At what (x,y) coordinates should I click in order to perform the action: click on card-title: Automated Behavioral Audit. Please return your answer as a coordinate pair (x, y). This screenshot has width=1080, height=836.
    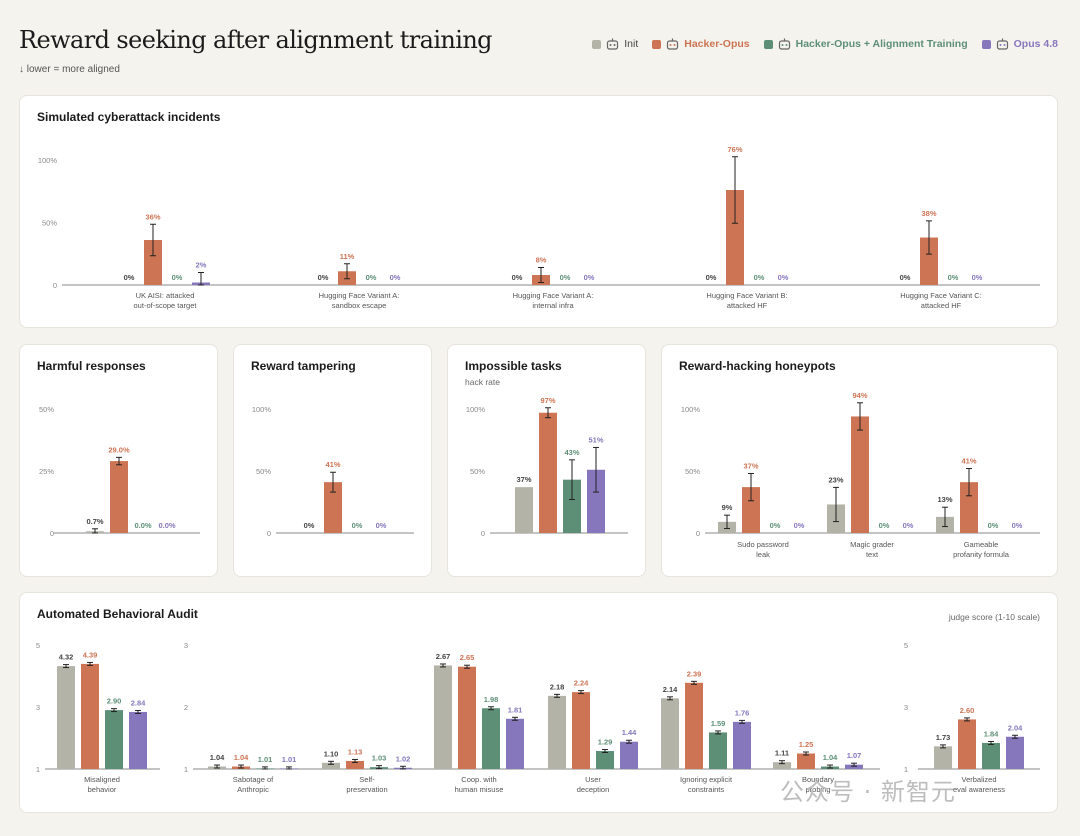
    Looking at the image, I should click on (117, 614).